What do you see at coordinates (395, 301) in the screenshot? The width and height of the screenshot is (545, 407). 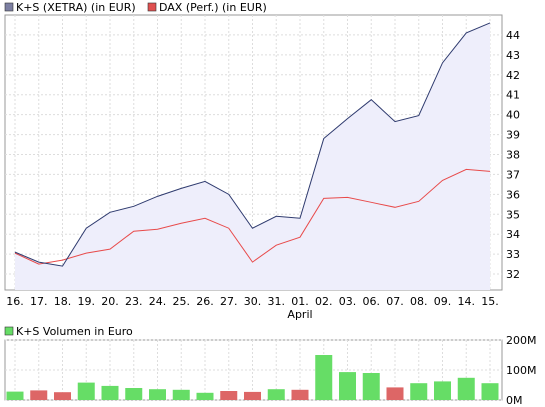 I see `price-x-tick: 07.` at bounding box center [395, 301].